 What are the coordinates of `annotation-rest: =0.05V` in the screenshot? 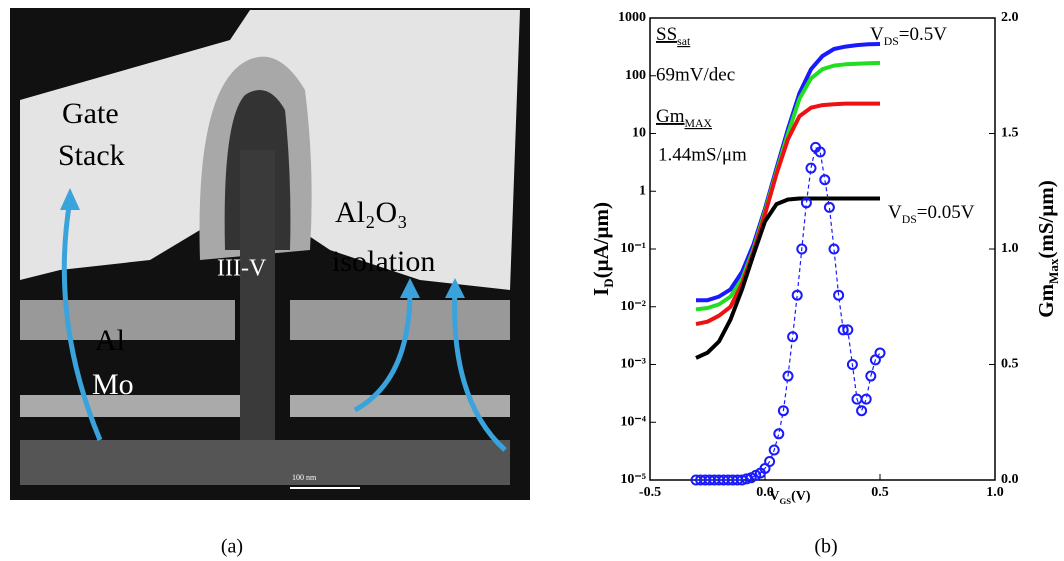 It's located at (946, 212).